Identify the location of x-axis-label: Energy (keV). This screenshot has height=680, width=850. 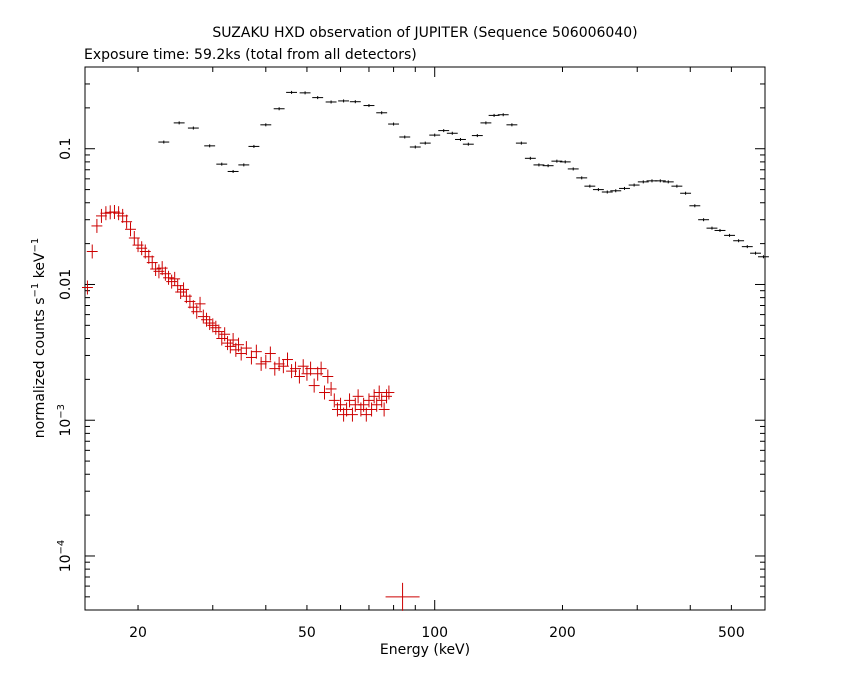
(425, 650).